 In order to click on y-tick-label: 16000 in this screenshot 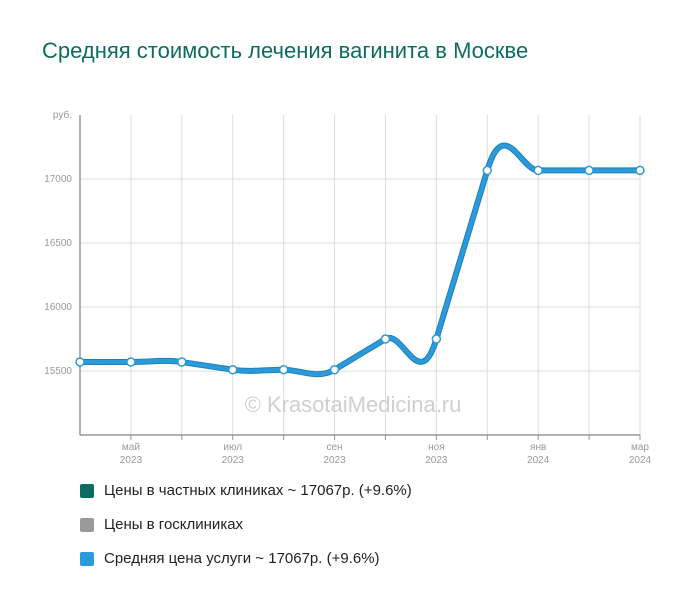, I will do `click(58, 307)`.